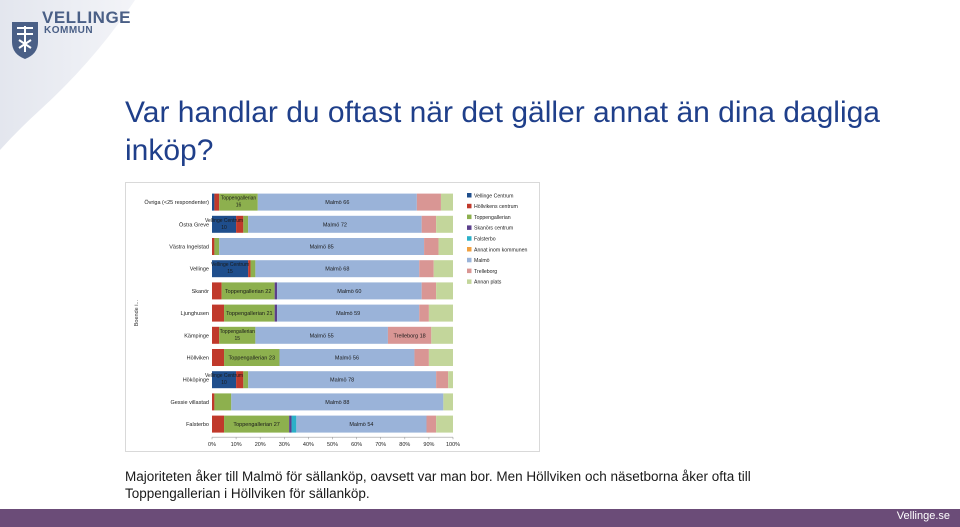 This screenshot has width=960, height=527. Describe the element at coordinates (196, 336) in the screenshot. I see `category-label: Kämpinge` at that location.